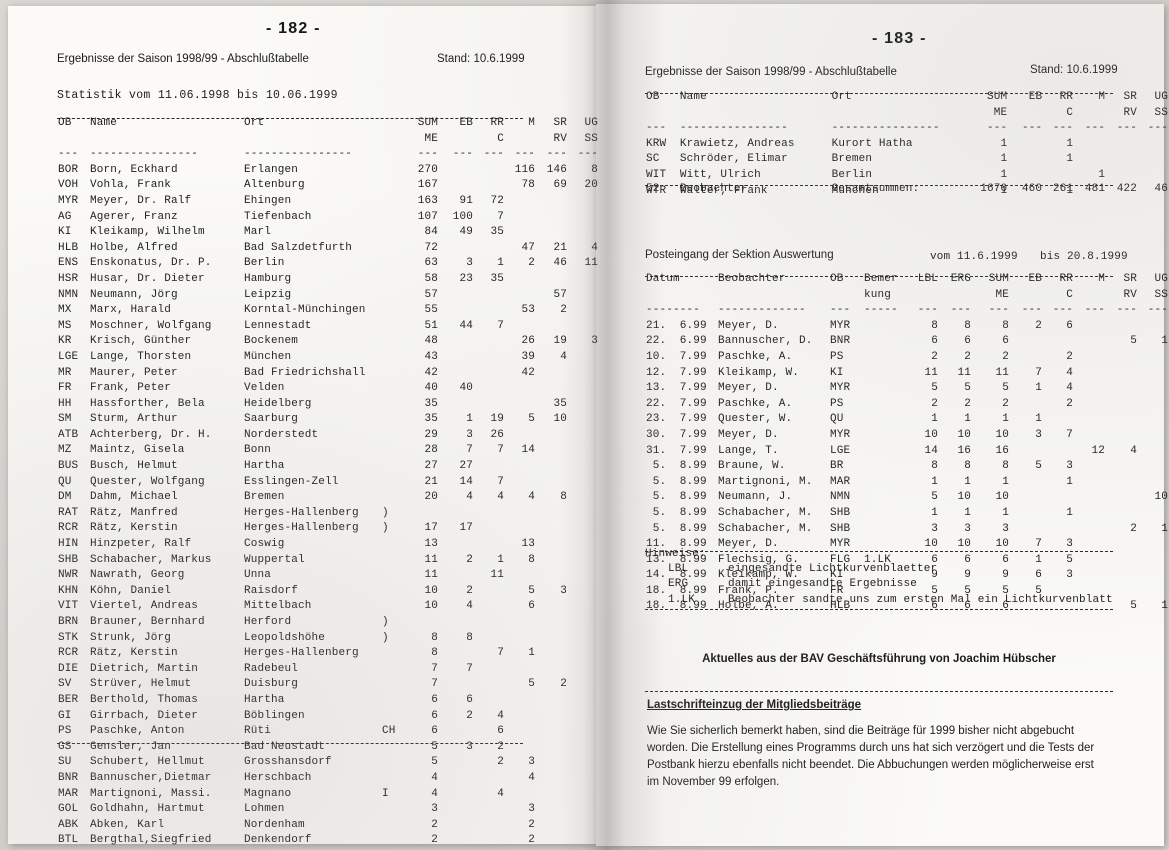  I want to click on cell-bemerkung: 1.LK, so click(878, 559).